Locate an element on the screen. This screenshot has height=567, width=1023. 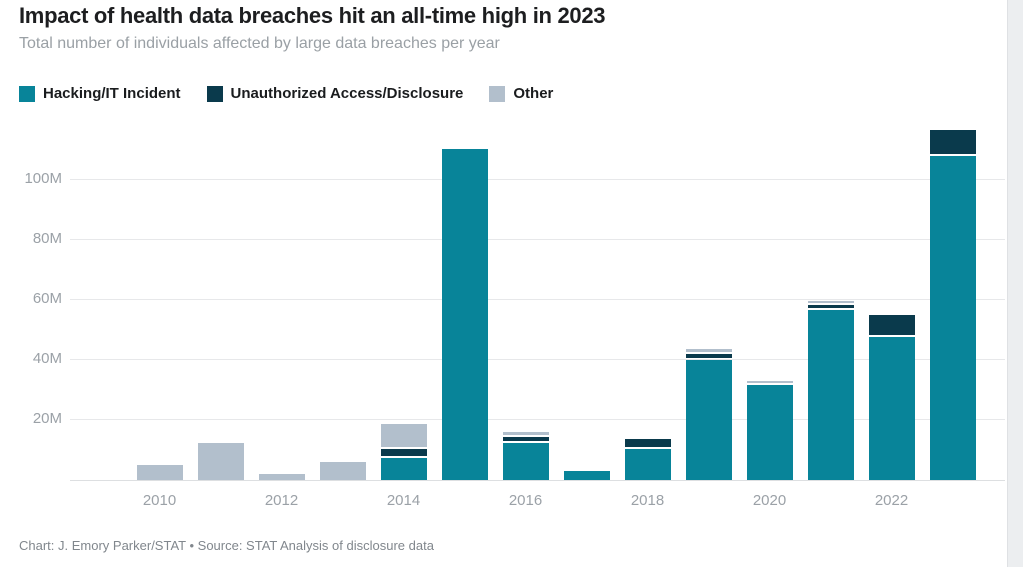
legend-swatch-other is located at coordinates (497, 93).